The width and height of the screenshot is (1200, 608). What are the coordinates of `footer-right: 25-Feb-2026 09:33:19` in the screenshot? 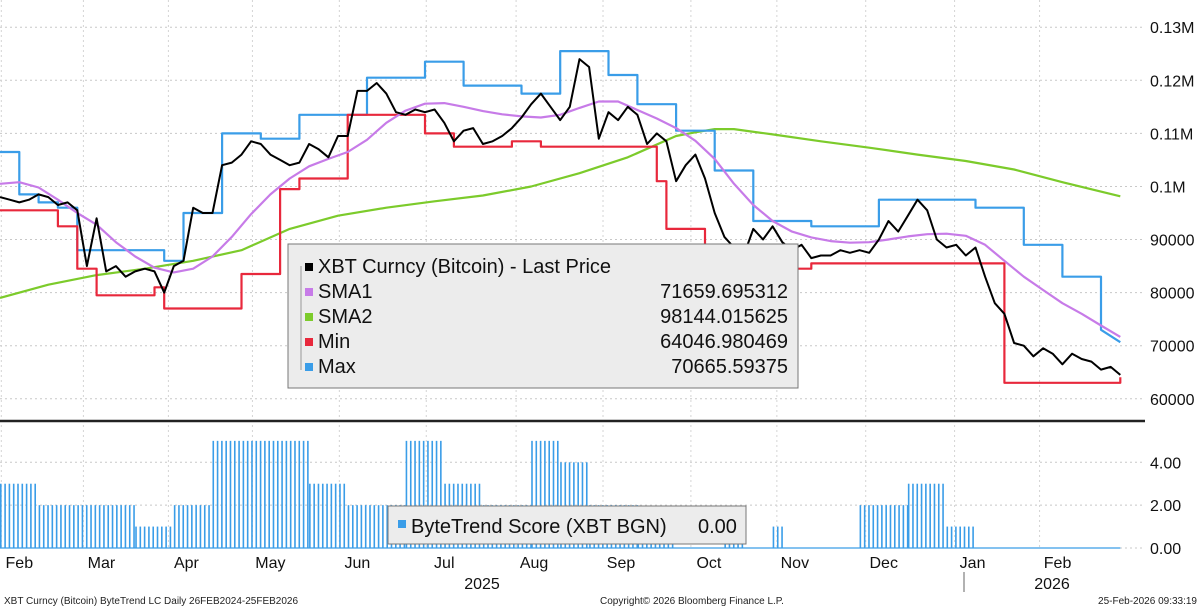 It's located at (1147, 601).